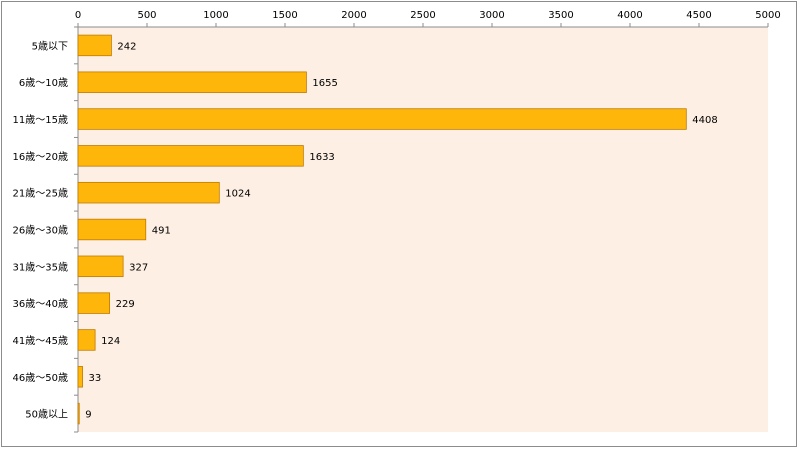 The height and width of the screenshot is (450, 800). I want to click on data-label: 9, so click(88, 415).